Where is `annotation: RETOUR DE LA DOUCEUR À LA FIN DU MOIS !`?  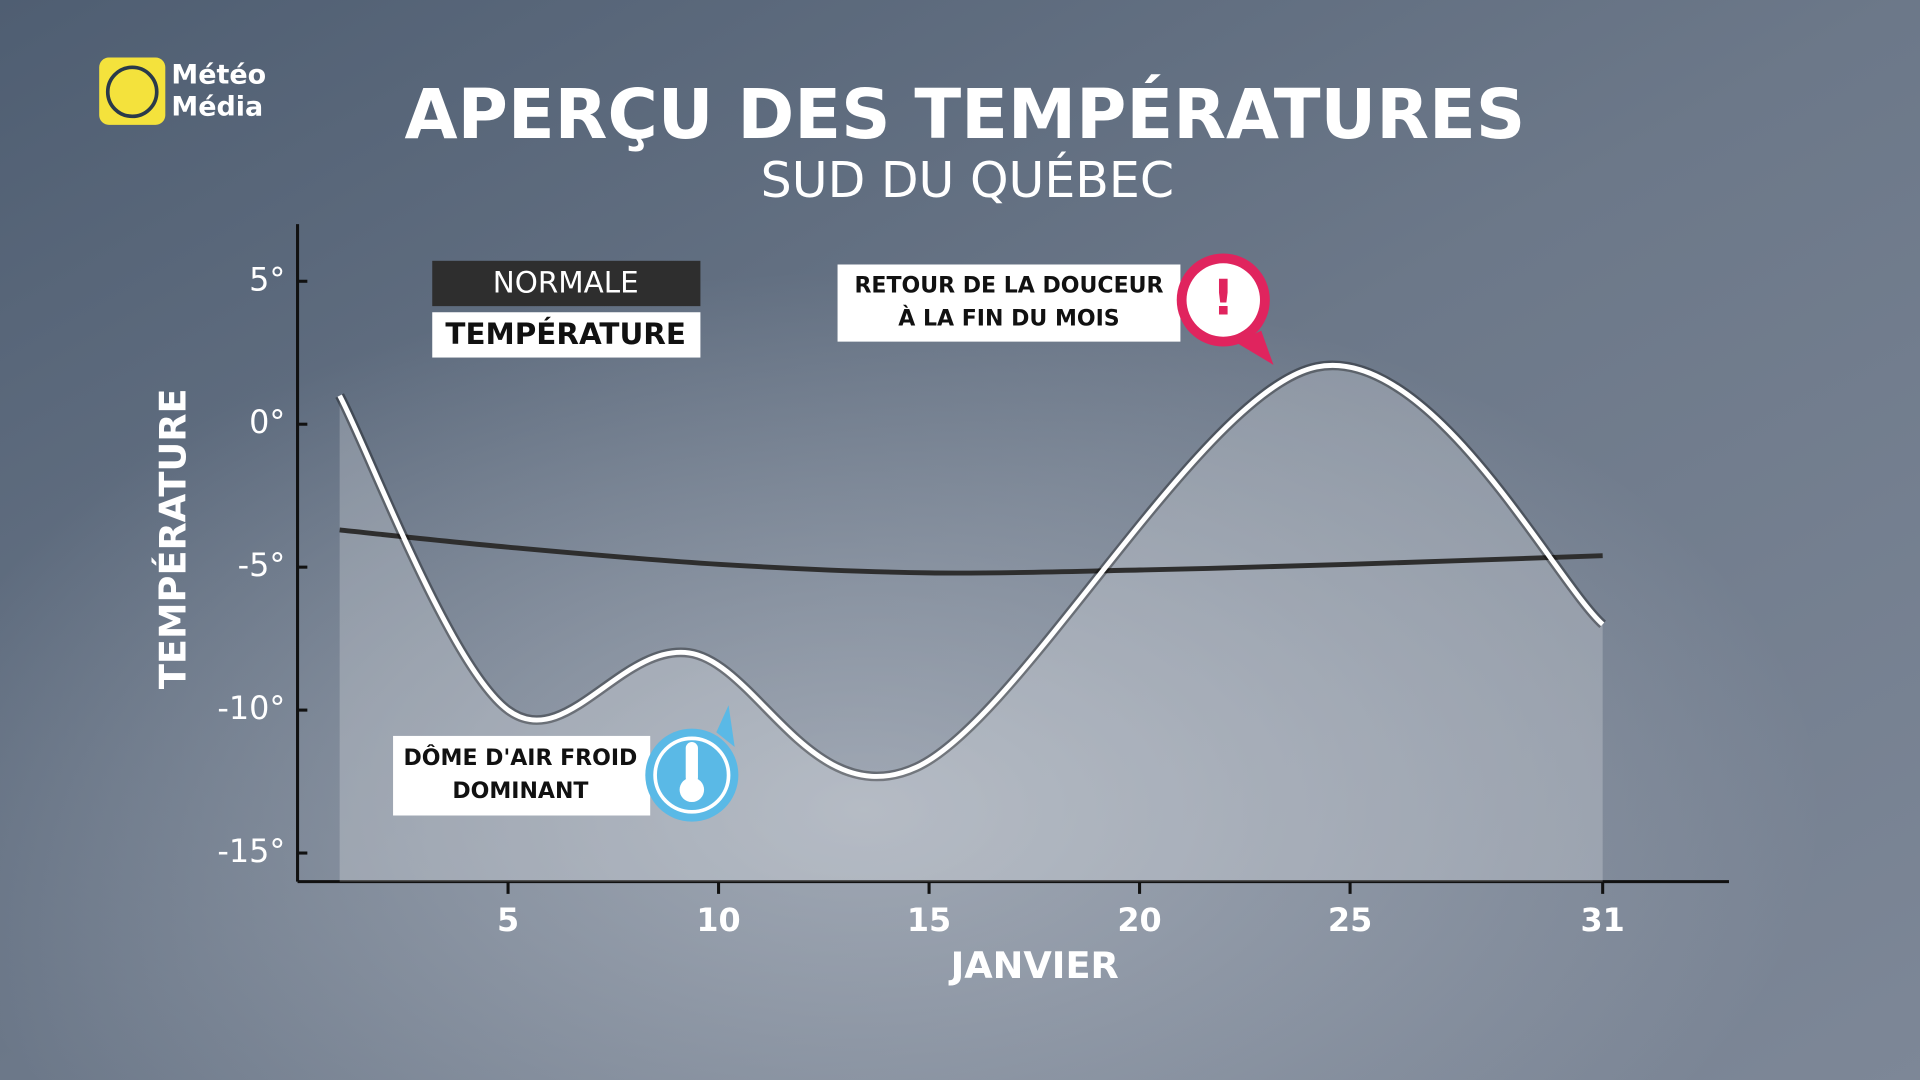
annotation: RETOUR DE LA DOUCEUR À LA FIN DU MOIS ! is located at coordinates (1055, 309).